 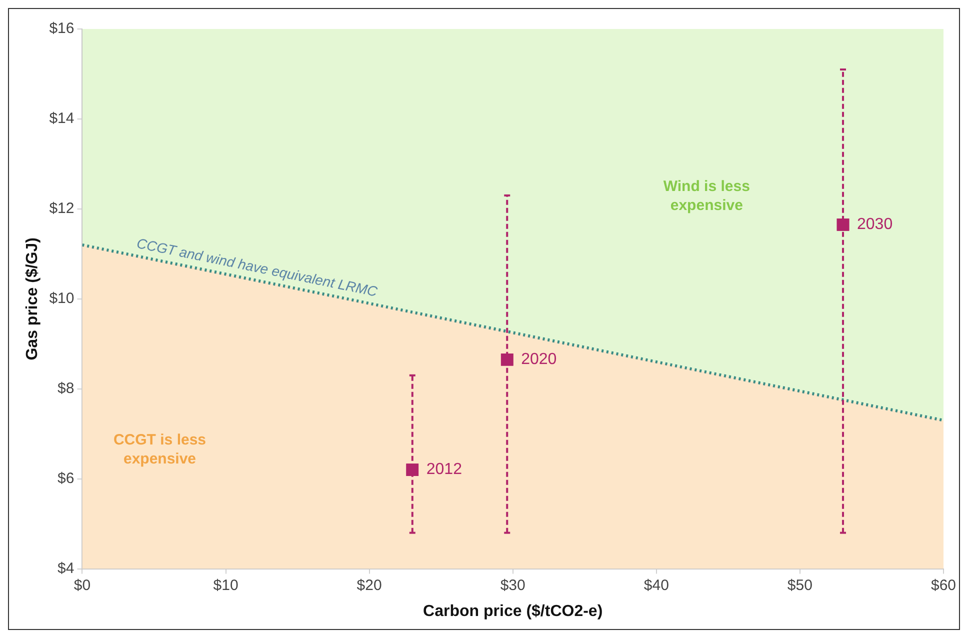 What do you see at coordinates (33, 299) in the screenshot?
I see `y-axis-title: Gas price ($/GJ)` at bounding box center [33, 299].